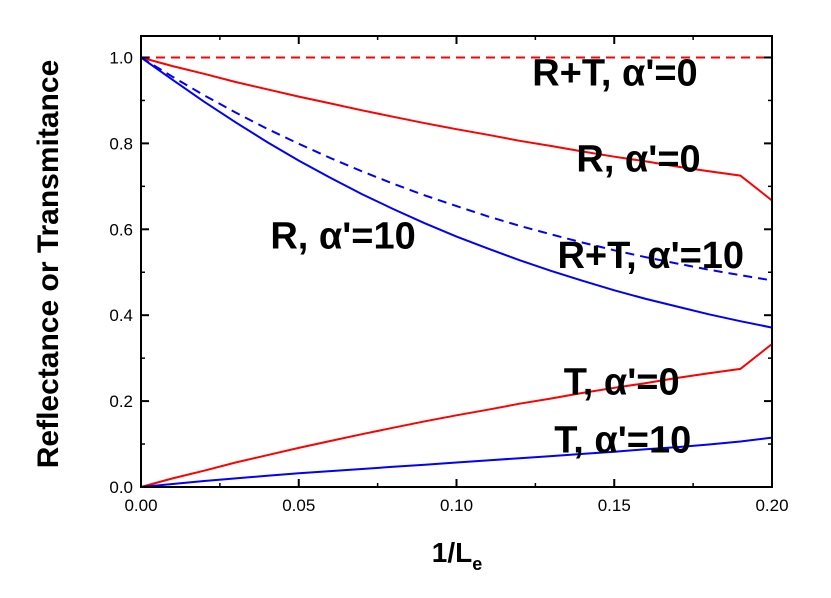 This screenshot has height=598, width=831. What do you see at coordinates (342, 237) in the screenshot?
I see `annotation-anno-r-alpha10: R, α'=10` at bounding box center [342, 237].